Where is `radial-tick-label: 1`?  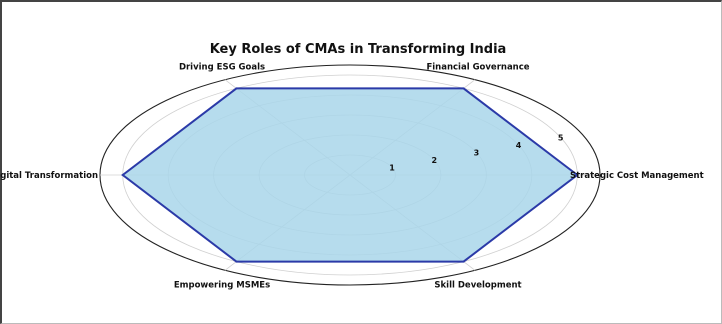
radial-tick-label: 1 is located at coordinates (392, 168).